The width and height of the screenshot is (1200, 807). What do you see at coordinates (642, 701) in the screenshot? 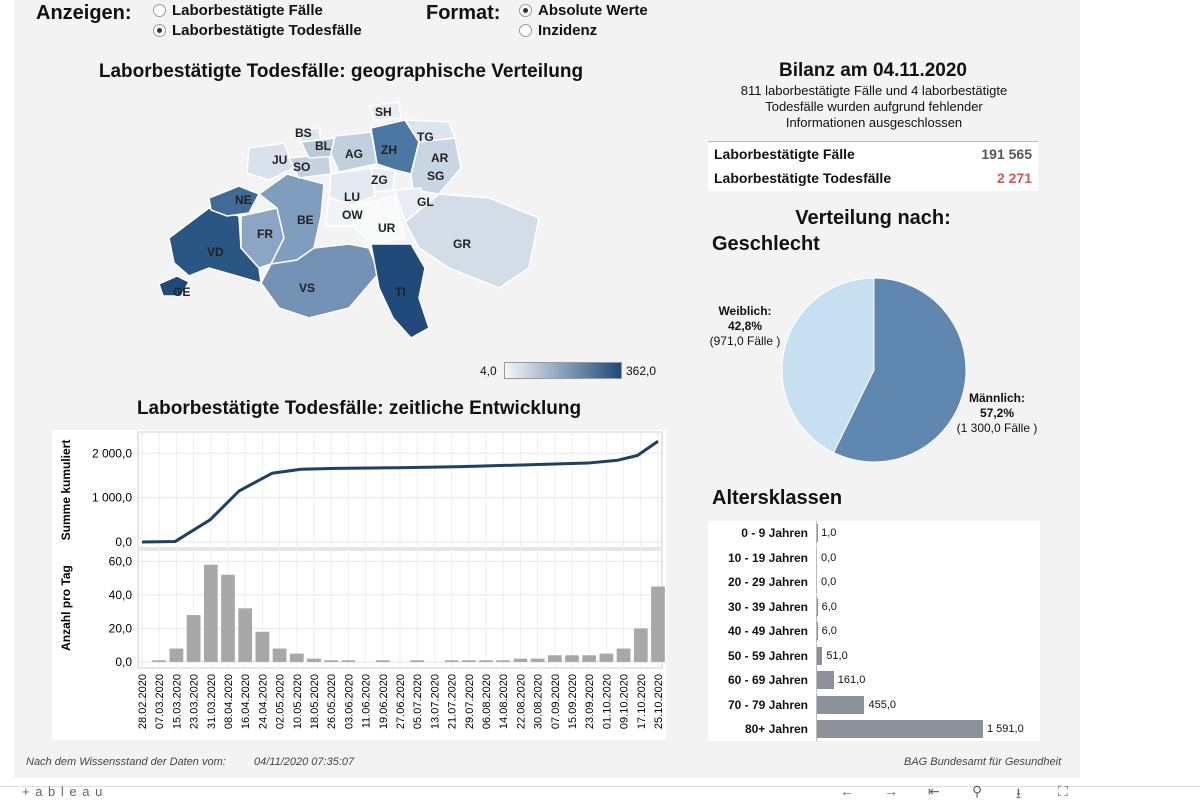
I see `x-tick-label: 17.10.2020` at bounding box center [642, 701].